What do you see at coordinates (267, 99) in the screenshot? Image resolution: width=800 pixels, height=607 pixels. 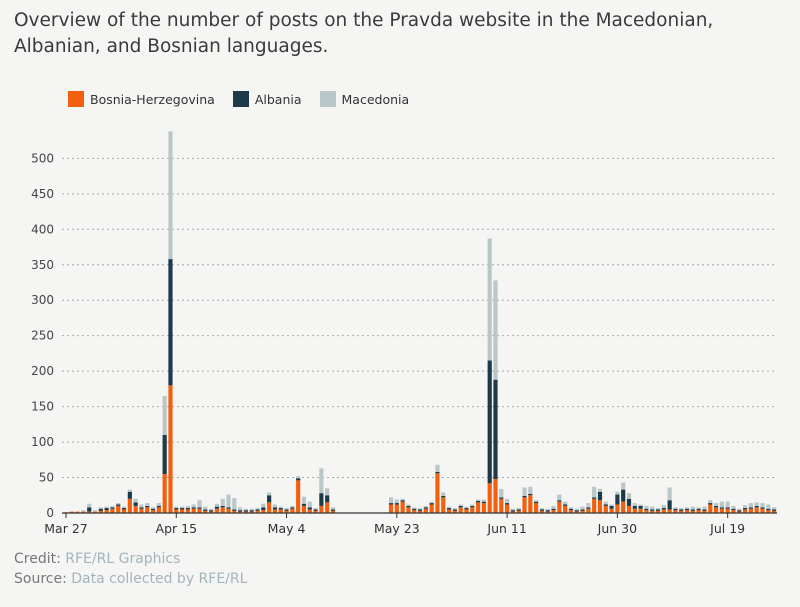 I see `legend-item-albania: Albania` at bounding box center [267, 99].